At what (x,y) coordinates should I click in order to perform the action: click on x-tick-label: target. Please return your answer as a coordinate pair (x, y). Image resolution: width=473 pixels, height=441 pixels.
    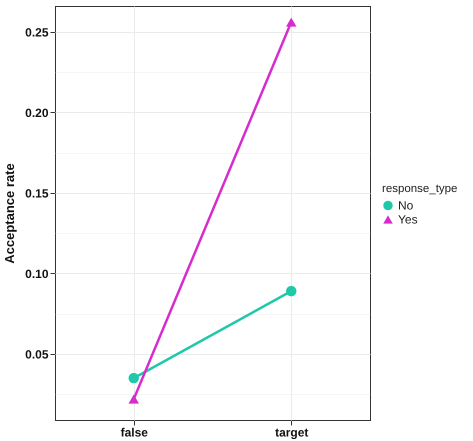
    Looking at the image, I should click on (291, 433).